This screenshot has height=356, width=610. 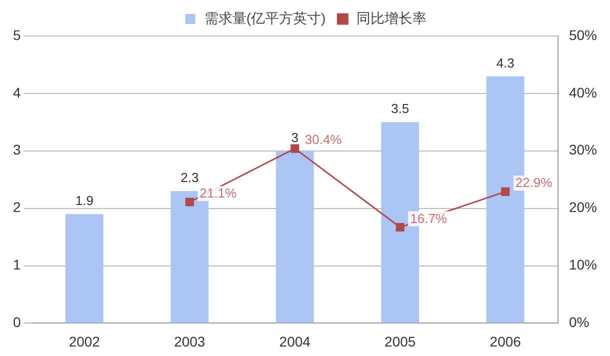 I want to click on y2-tick-label: 50%, so click(x=583, y=34).